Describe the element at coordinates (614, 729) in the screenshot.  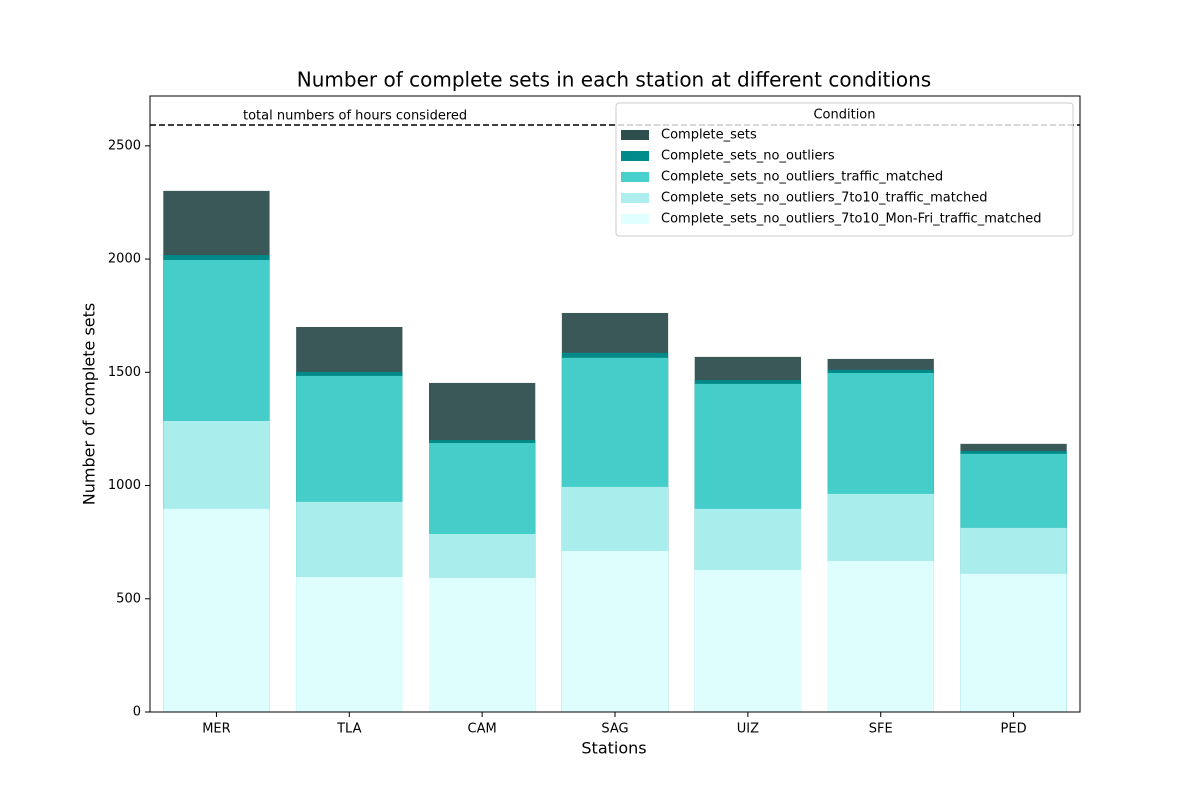
I see `x-tick-label: SAG` at that location.